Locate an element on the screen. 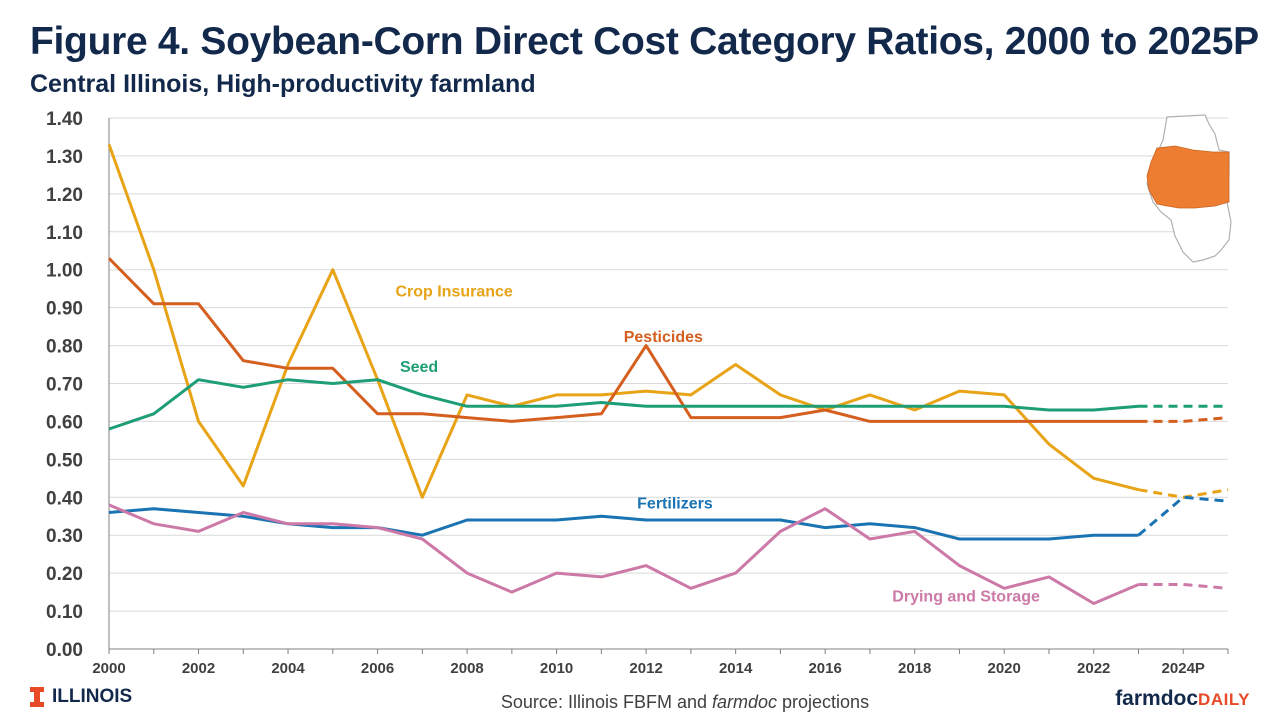  daily-brand: DAILY is located at coordinates (1224, 699).